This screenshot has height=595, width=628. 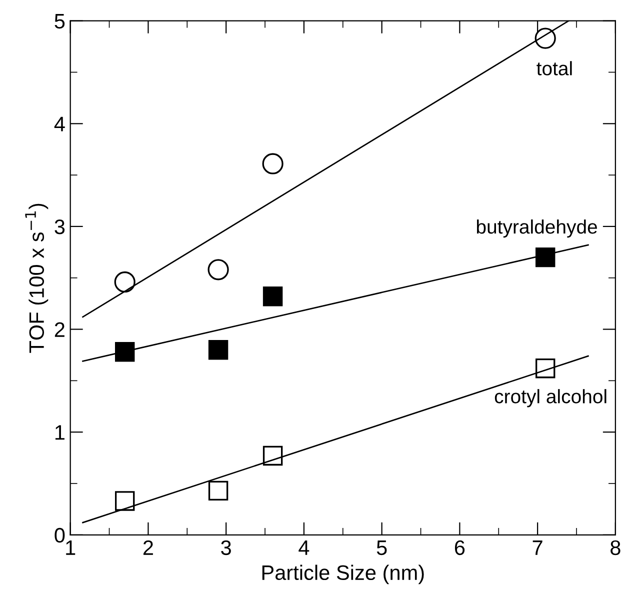 I want to click on y-tick-label: 1, so click(x=59, y=432).